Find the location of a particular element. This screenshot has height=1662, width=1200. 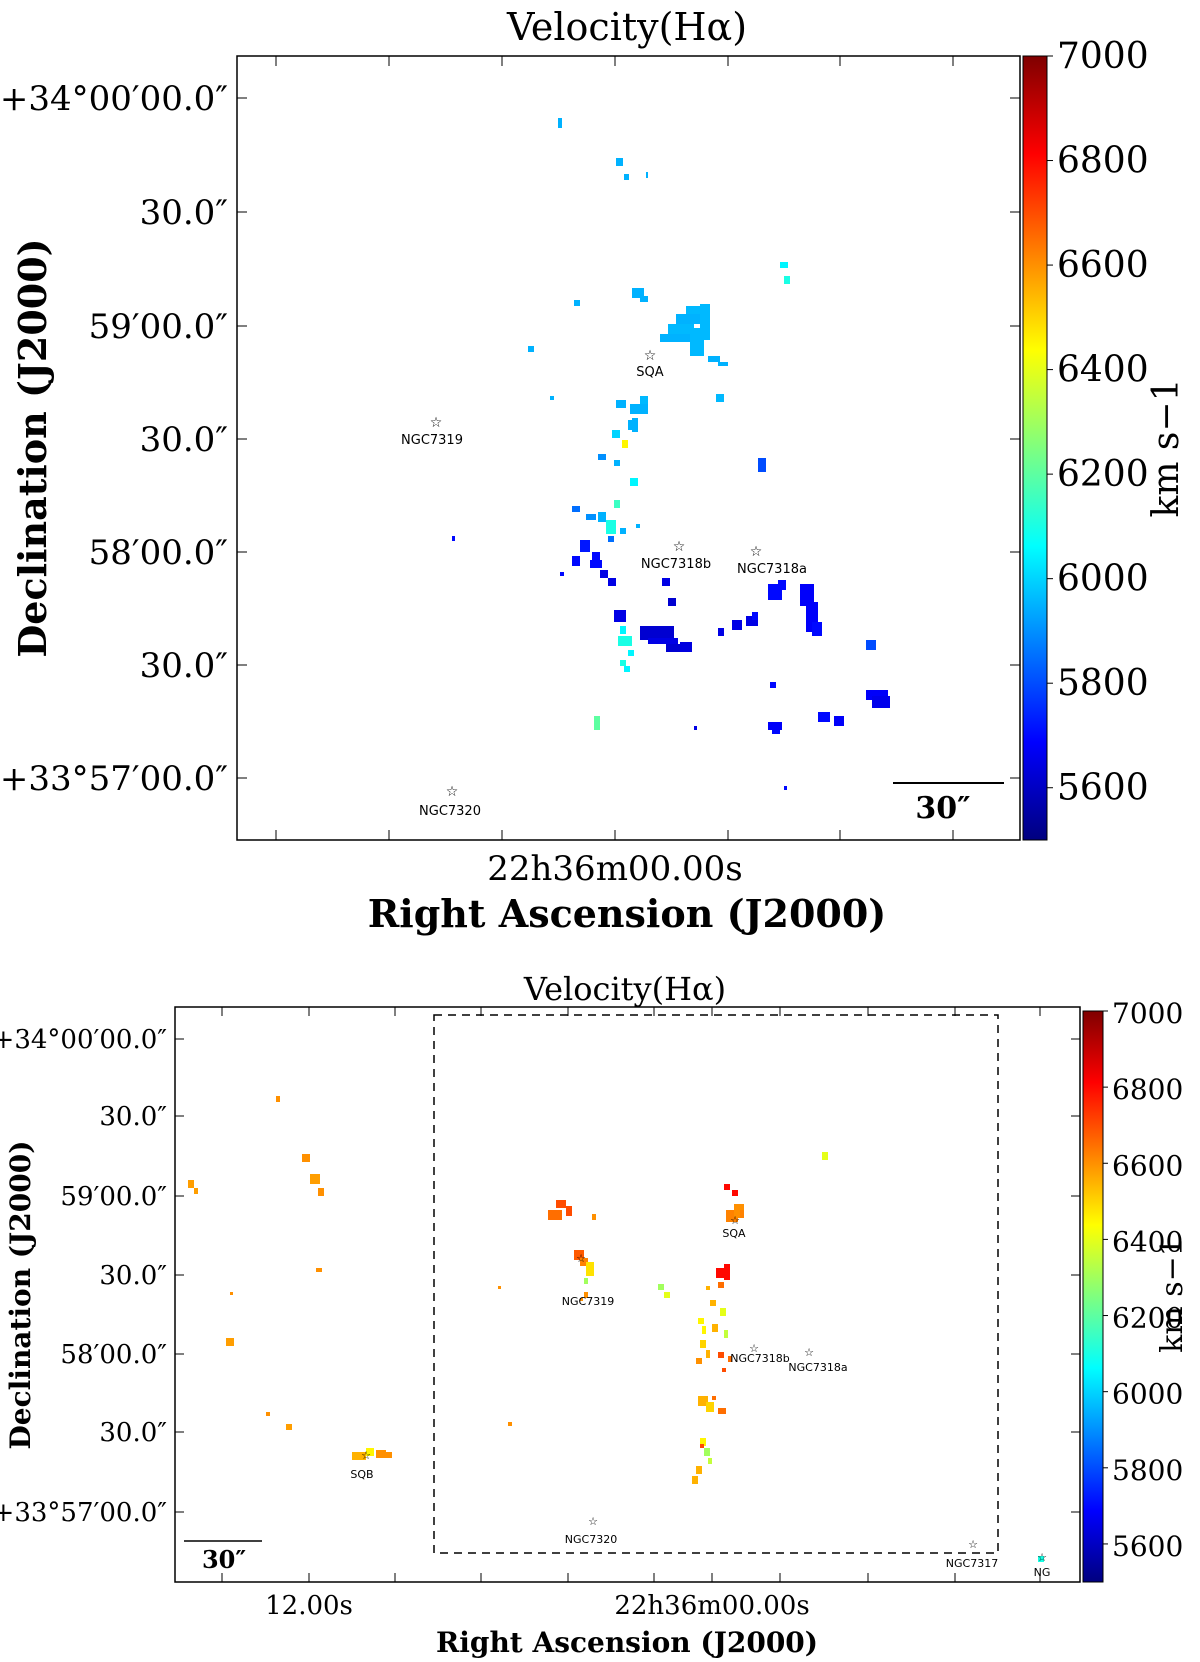

panel2-x-axis-label: Right Ascension (J2000) is located at coordinates (627, 1642).